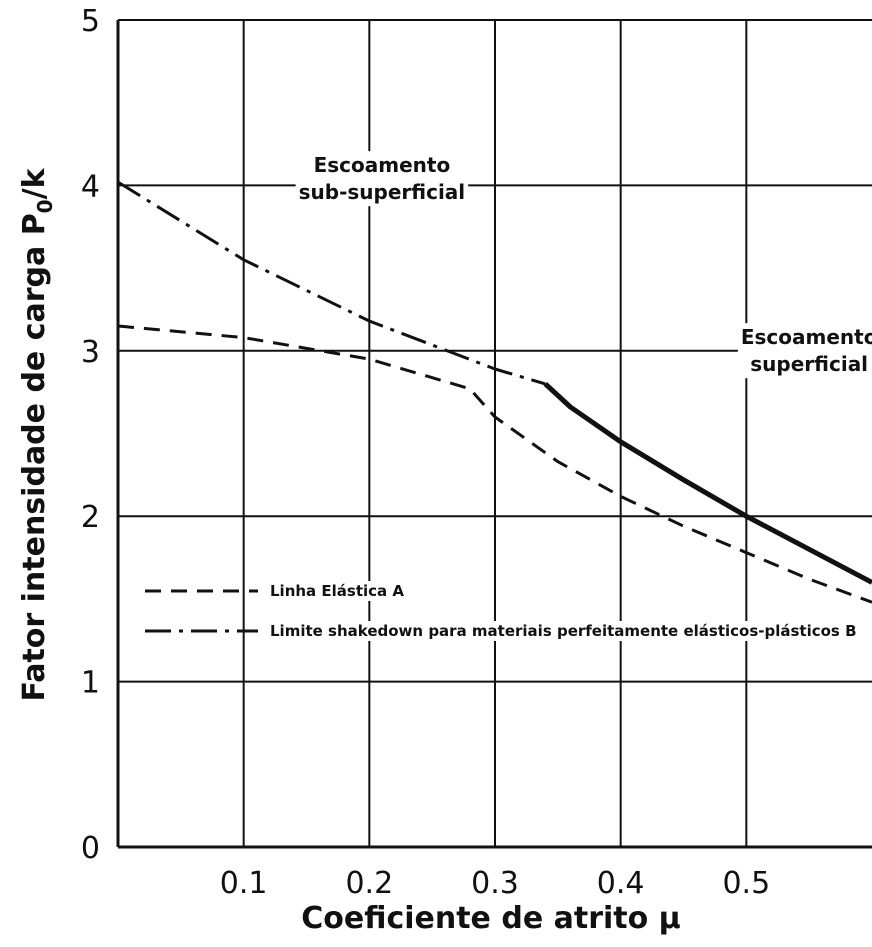 The width and height of the screenshot is (872, 947). Describe the element at coordinates (331, 283) in the screenshot. I see `series-line-2-dashdot` at that location.